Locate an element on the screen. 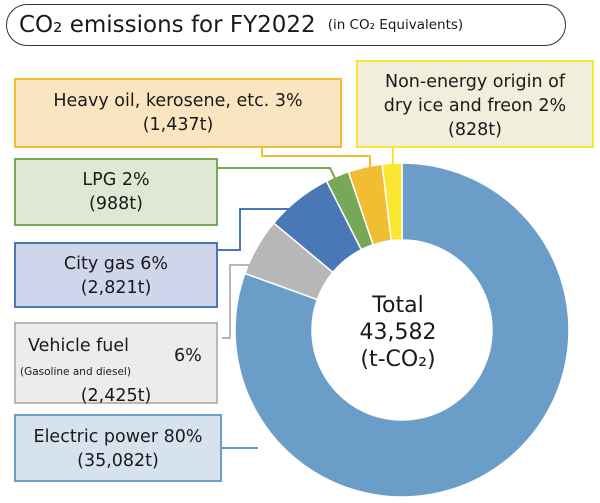  vehicle-fuel-note: (Gasoline and diesel) is located at coordinates (75, 372).